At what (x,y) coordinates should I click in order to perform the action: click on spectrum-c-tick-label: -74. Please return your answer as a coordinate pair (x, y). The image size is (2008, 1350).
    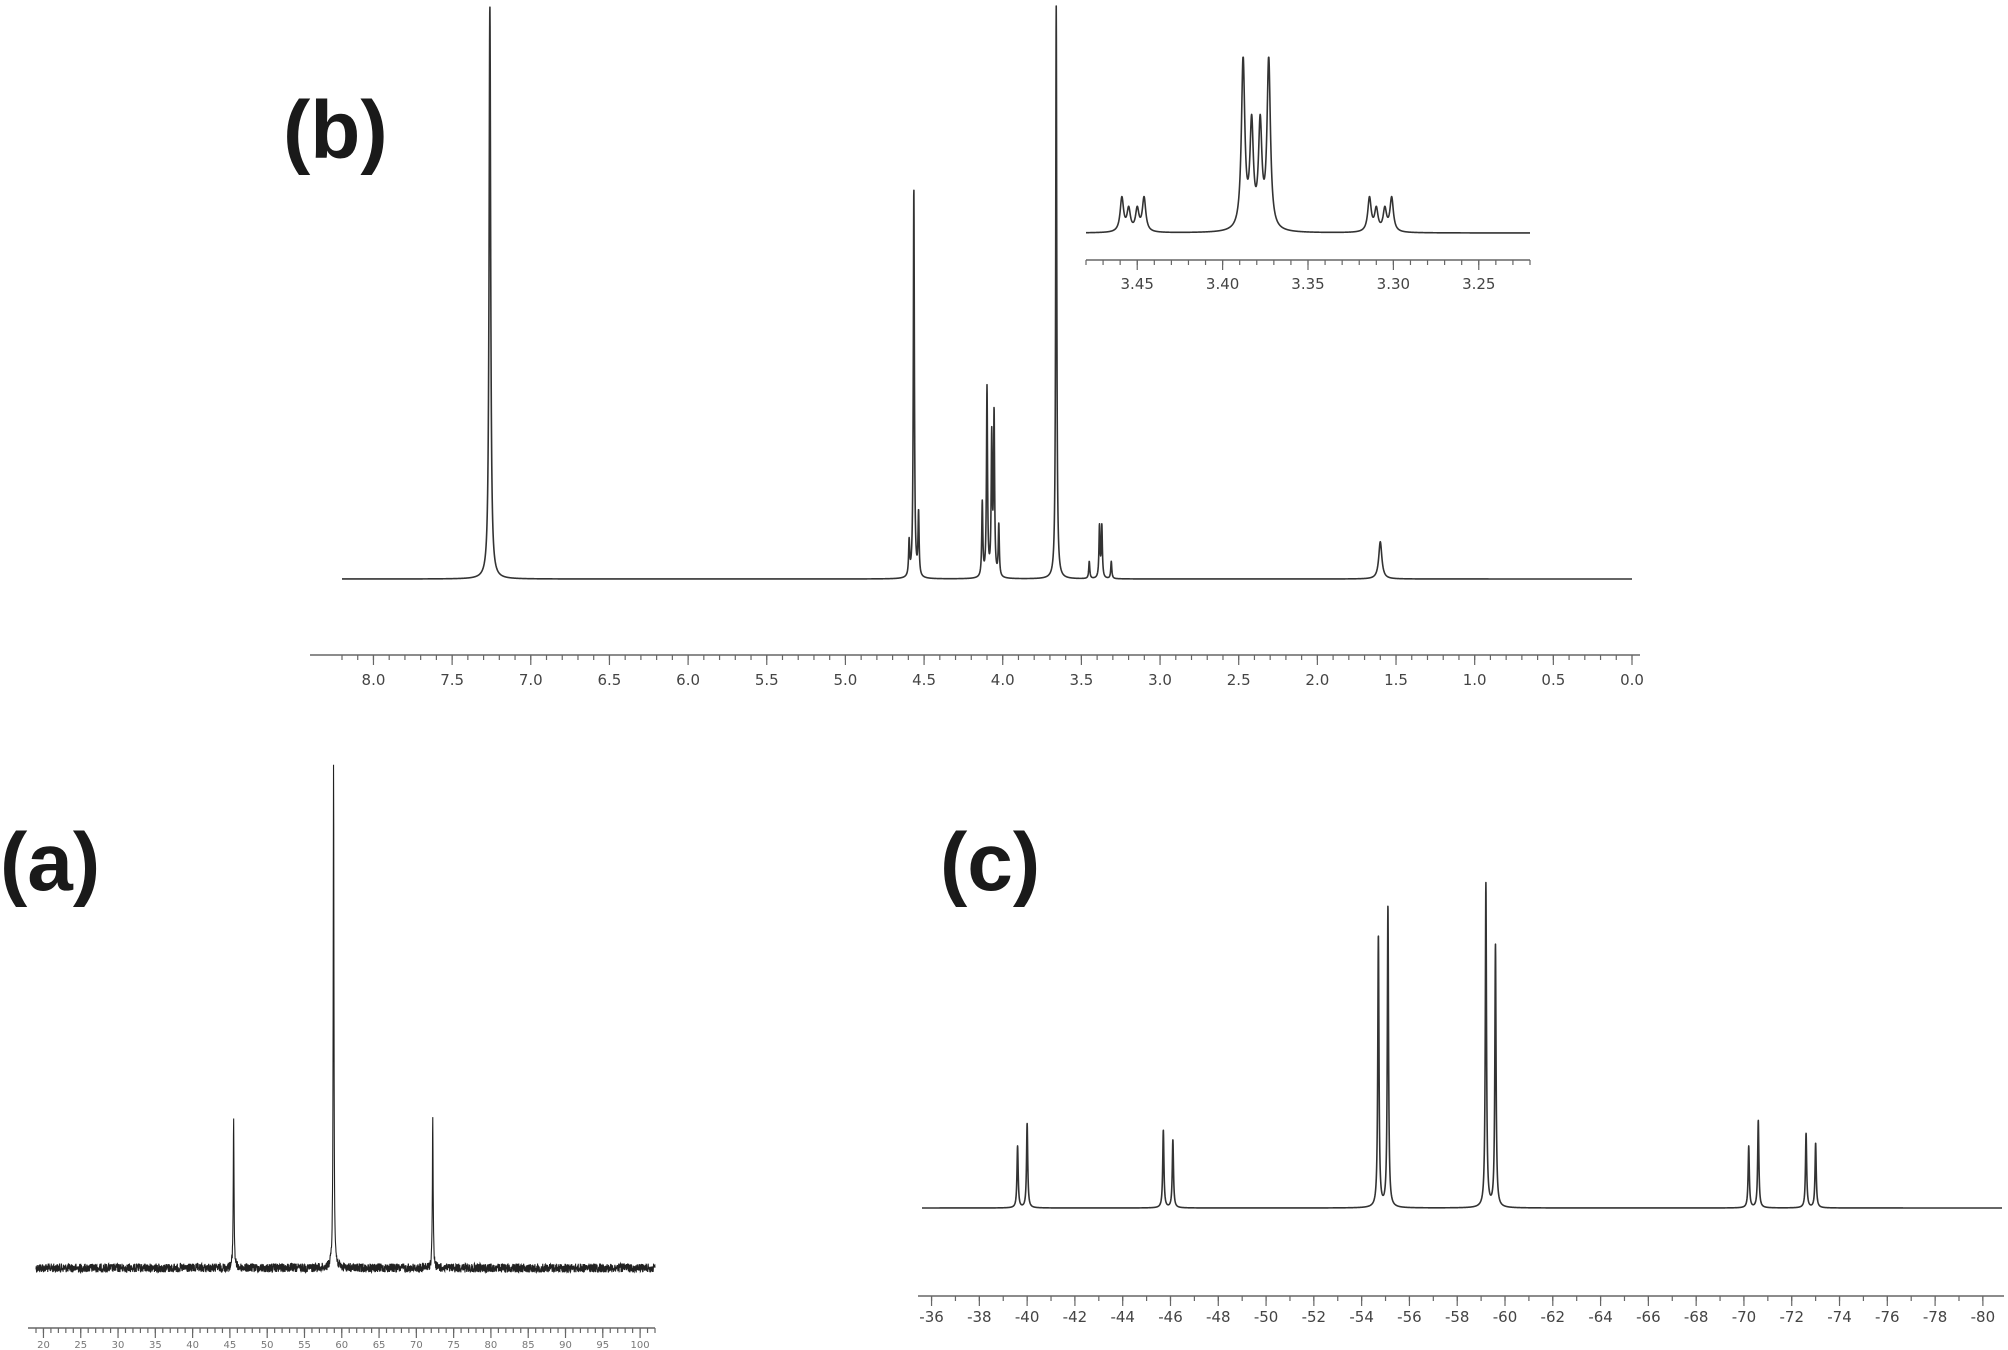
    Looking at the image, I should click on (1839, 1317).